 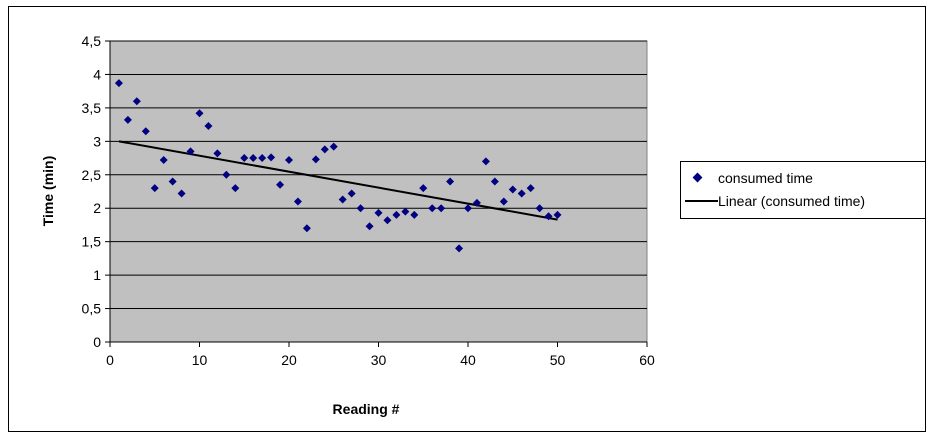 I want to click on trendline, so click(x=338, y=180).